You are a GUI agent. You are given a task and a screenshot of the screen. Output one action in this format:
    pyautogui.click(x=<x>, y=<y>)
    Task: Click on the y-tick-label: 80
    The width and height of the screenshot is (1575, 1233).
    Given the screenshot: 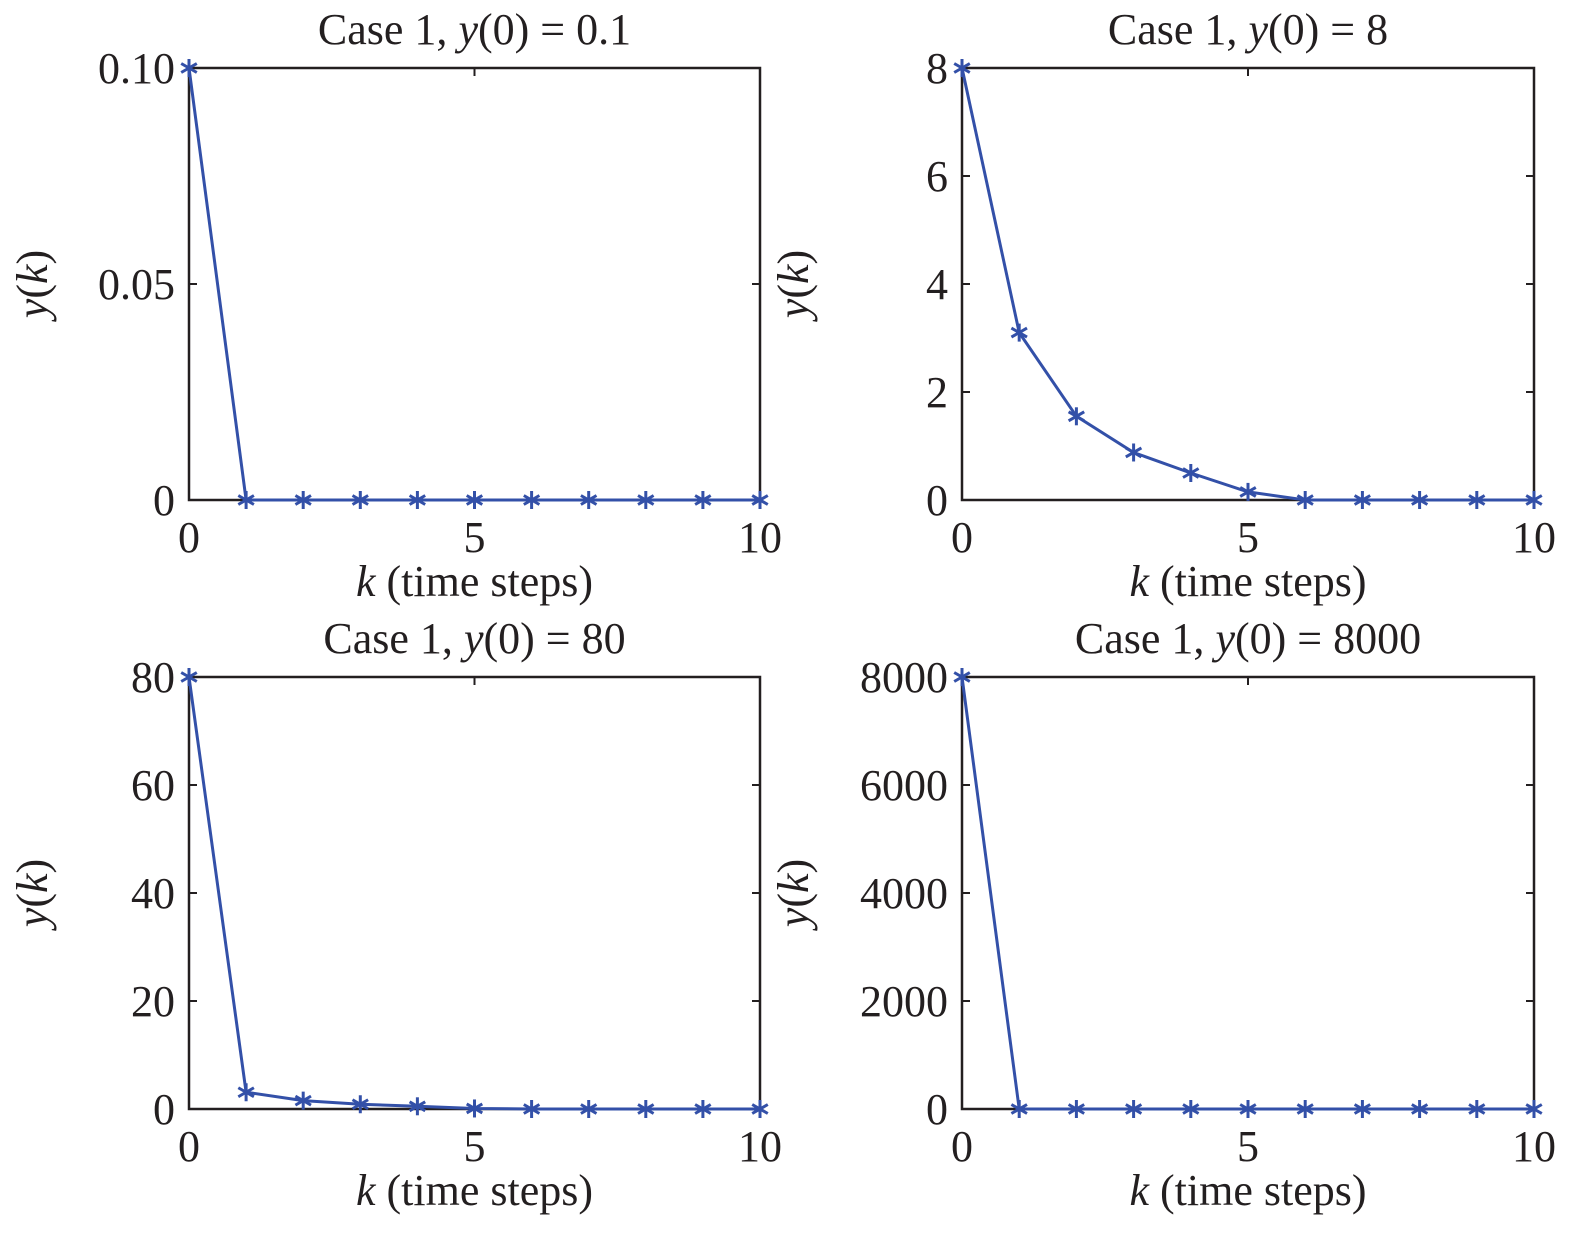 What is the action you would take?
    pyautogui.click(x=153, y=677)
    